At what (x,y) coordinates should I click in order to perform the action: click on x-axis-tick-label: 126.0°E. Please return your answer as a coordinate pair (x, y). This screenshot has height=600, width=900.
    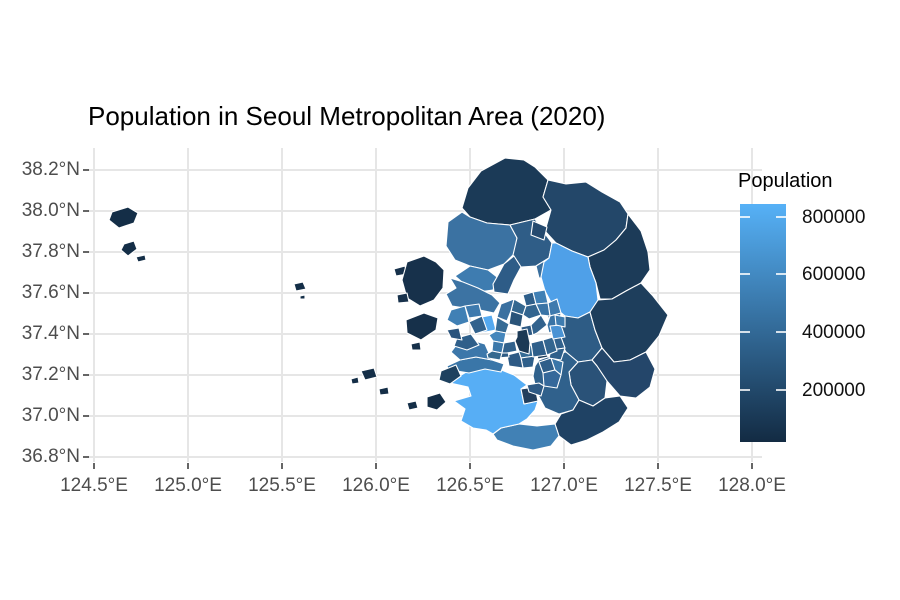
    Looking at the image, I should click on (376, 485).